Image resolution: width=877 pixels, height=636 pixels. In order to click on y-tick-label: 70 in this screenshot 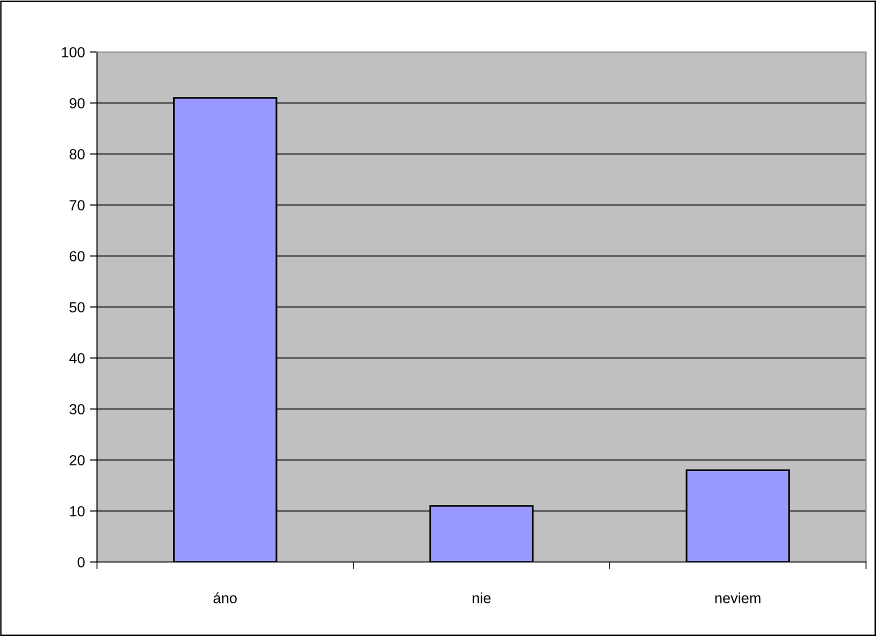, I will do `click(77, 205)`.